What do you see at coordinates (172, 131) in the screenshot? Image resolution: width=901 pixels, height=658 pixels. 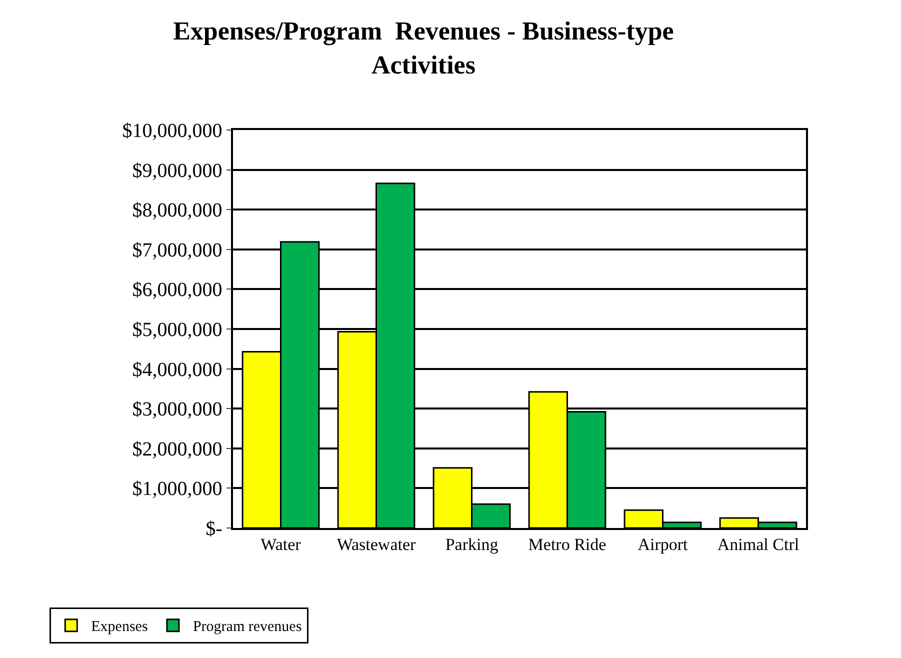 I see `y-tick-label: $10,000,000` at bounding box center [172, 131].